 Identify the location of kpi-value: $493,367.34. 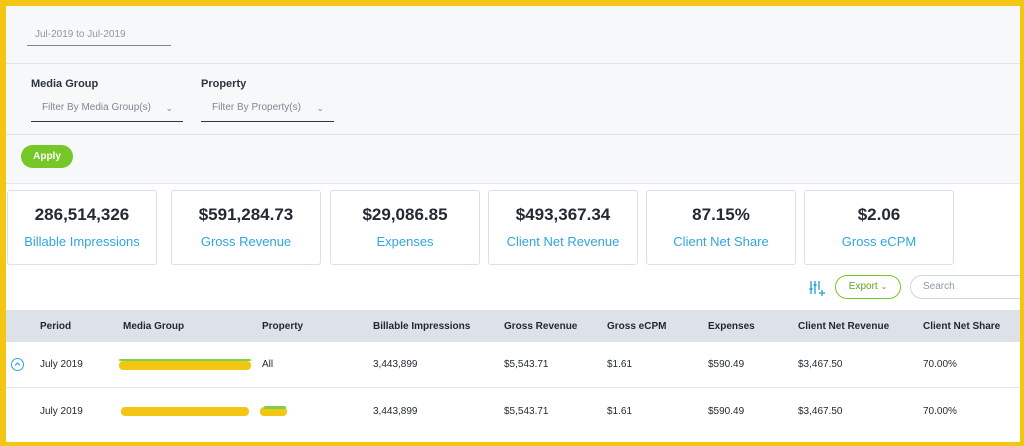
(563, 214).